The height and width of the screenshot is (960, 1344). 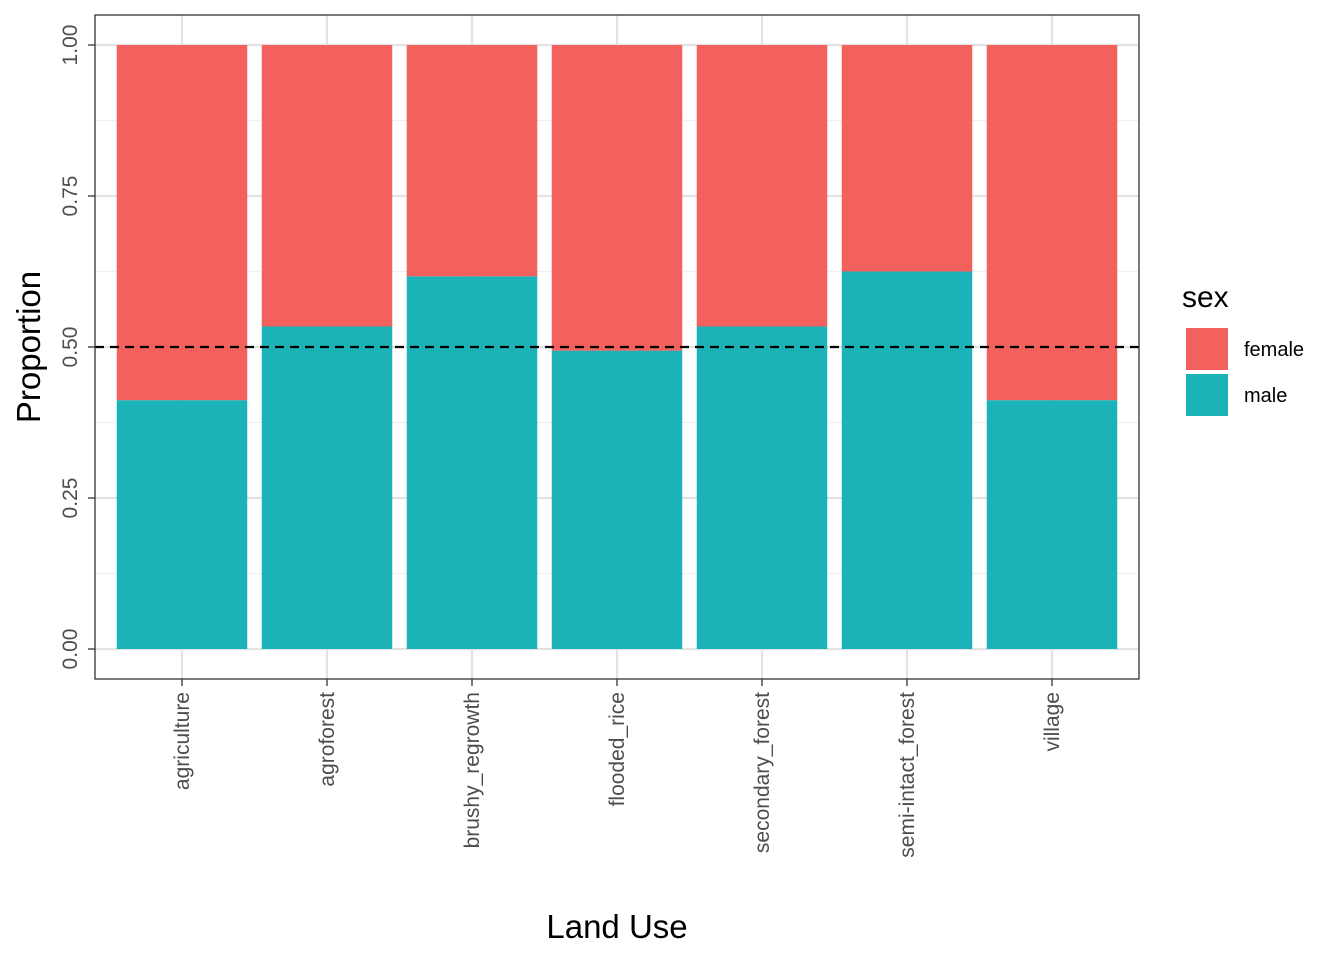 I want to click on x-axis-title: Land Use, so click(x=616, y=926).